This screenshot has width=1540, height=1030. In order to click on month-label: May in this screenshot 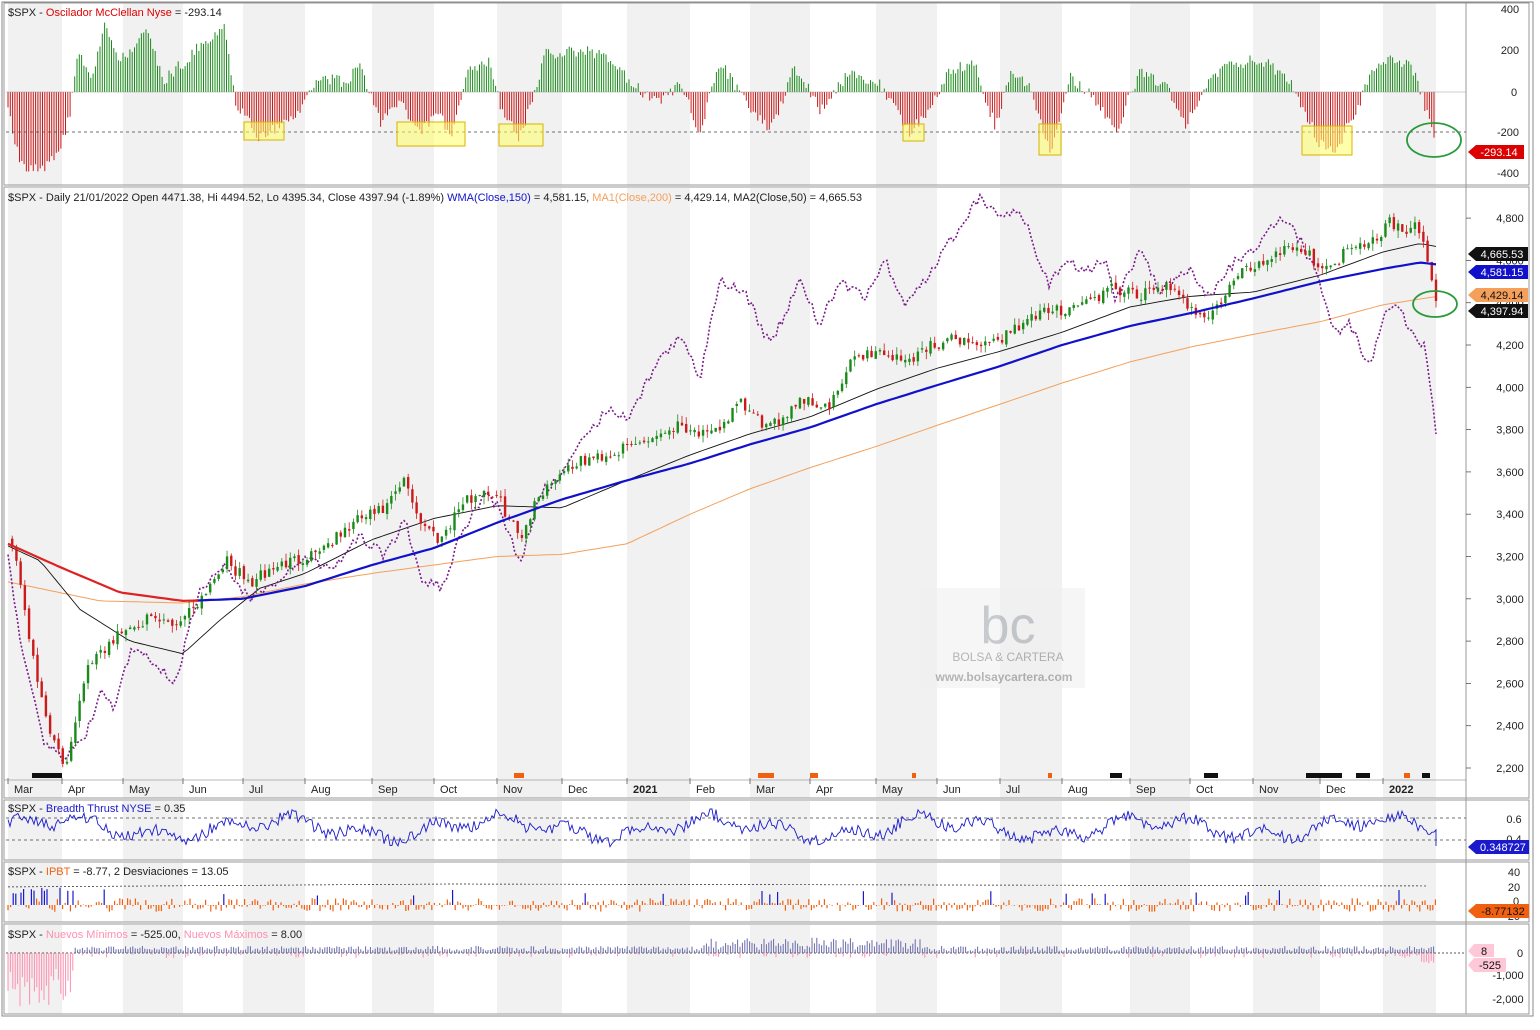, I will do `click(892, 790)`.